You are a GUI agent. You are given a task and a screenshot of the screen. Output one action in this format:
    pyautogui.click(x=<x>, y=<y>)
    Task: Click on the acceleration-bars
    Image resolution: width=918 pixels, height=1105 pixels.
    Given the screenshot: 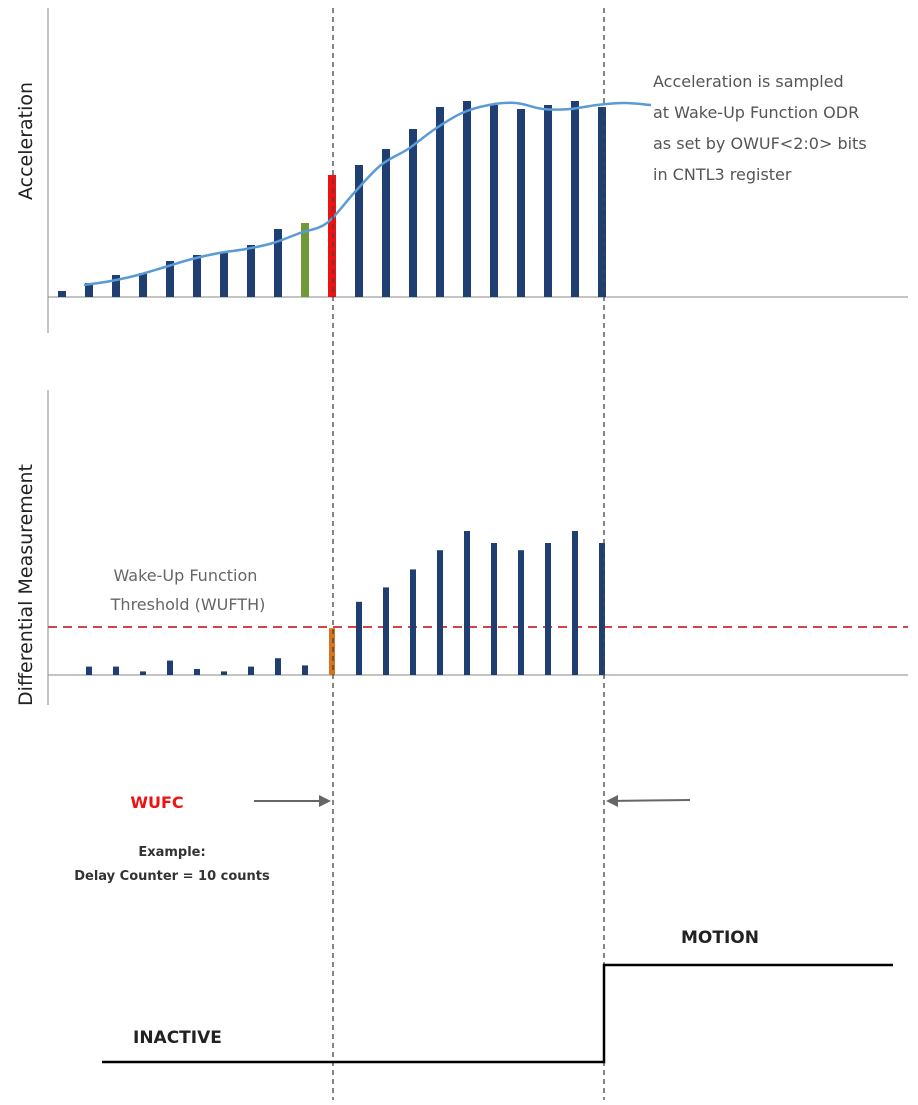 What is the action you would take?
    pyautogui.click(x=332, y=199)
    